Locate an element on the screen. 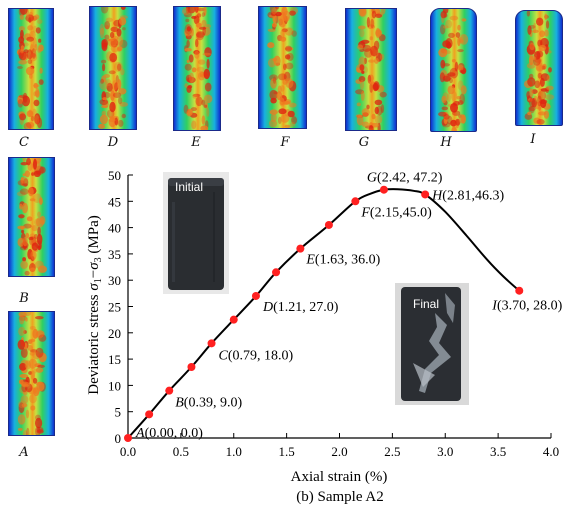 The height and width of the screenshot is (512, 581). strain-thumbnail-c is located at coordinates (31, 69).